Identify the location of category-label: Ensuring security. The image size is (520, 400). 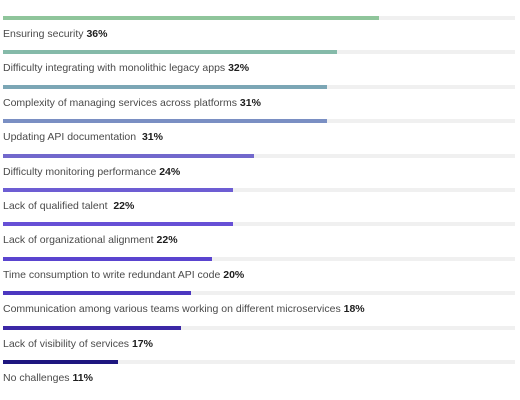
(45, 34).